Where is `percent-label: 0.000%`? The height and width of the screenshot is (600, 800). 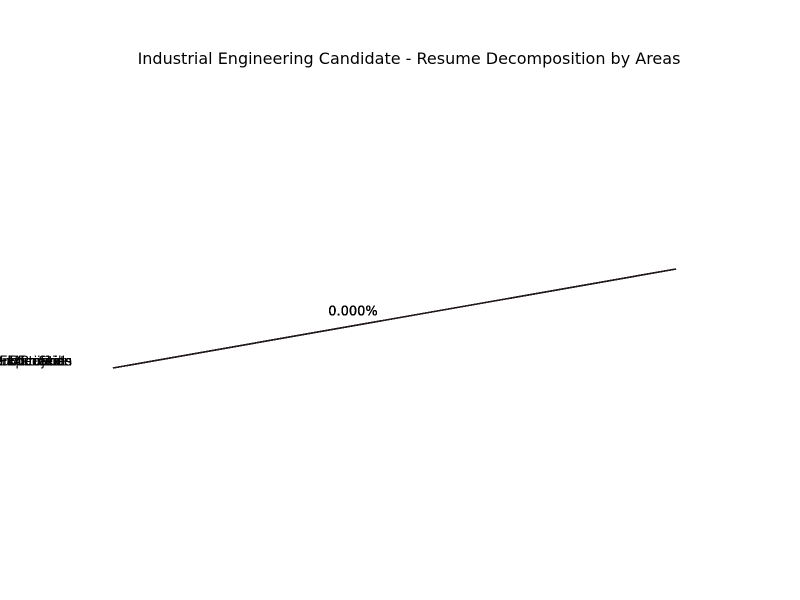 percent-label: 0.000% is located at coordinates (353, 312).